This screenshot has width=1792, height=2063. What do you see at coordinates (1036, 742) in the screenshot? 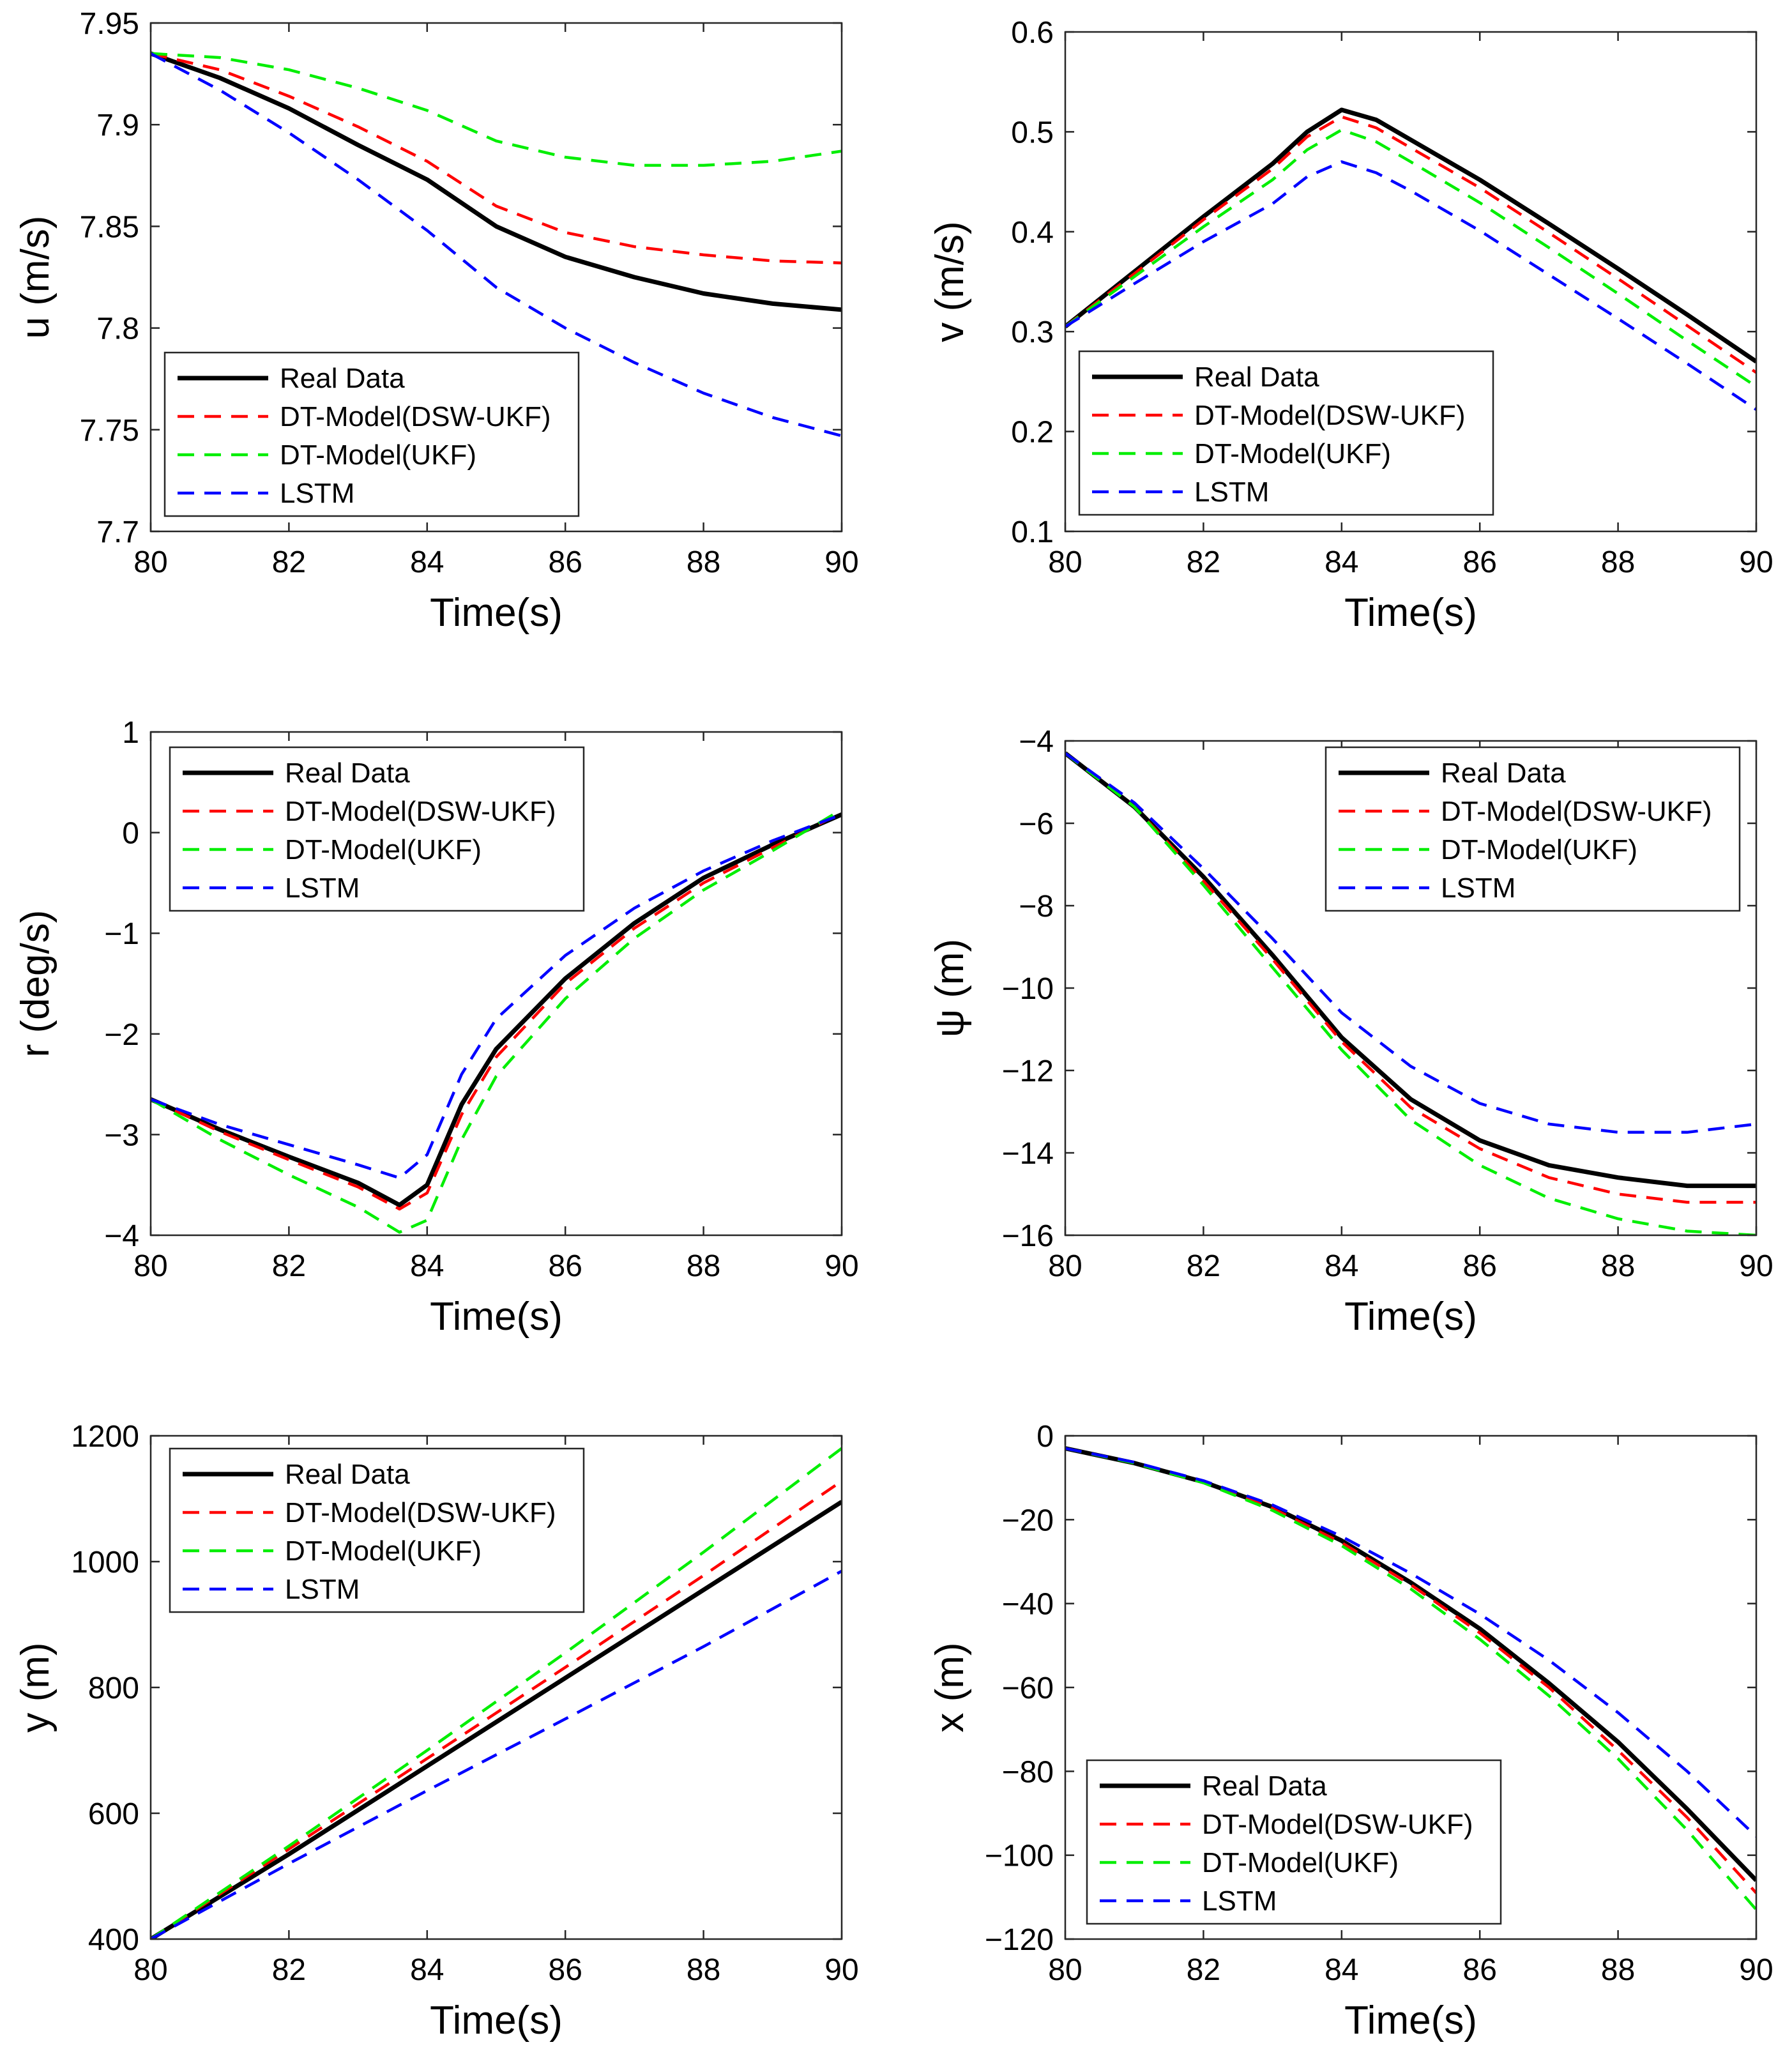
I see `y-tick-label: −4` at bounding box center [1036, 742].